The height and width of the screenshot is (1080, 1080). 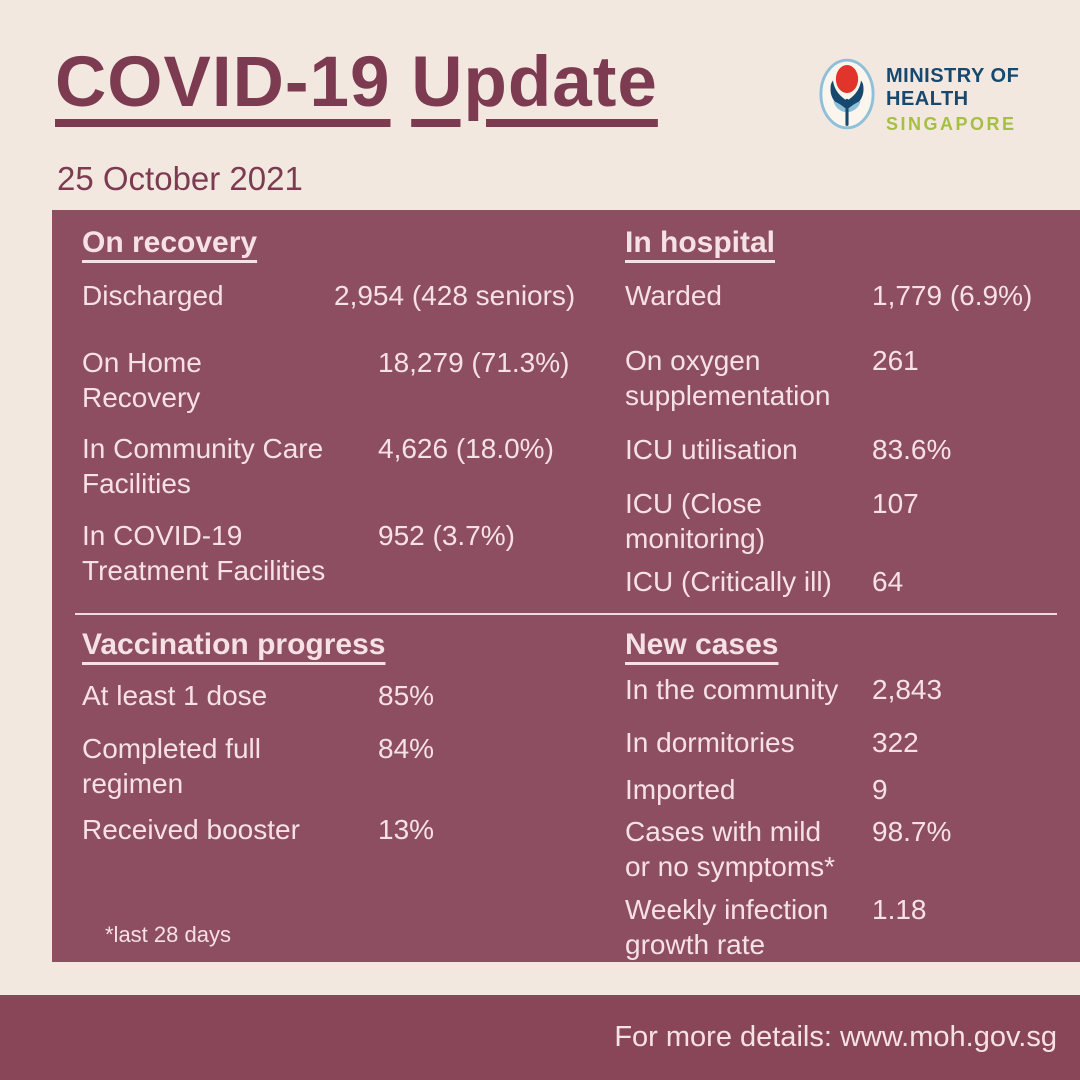 What do you see at coordinates (912, 449) in the screenshot?
I see `stat-value: 83.6%` at bounding box center [912, 449].